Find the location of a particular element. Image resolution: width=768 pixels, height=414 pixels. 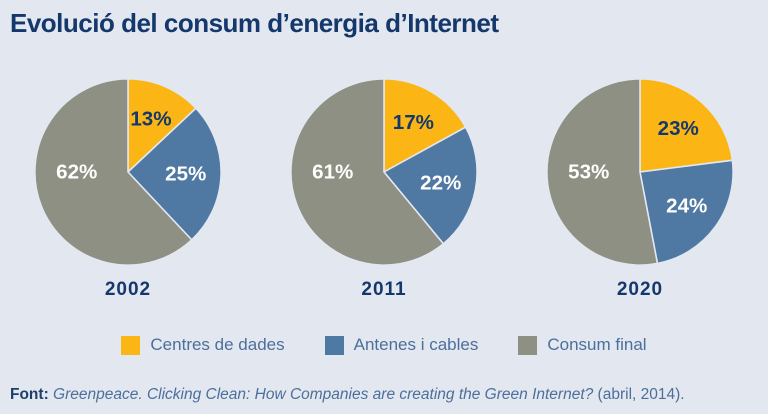

year-label-2020: 2020 is located at coordinates (640, 289).